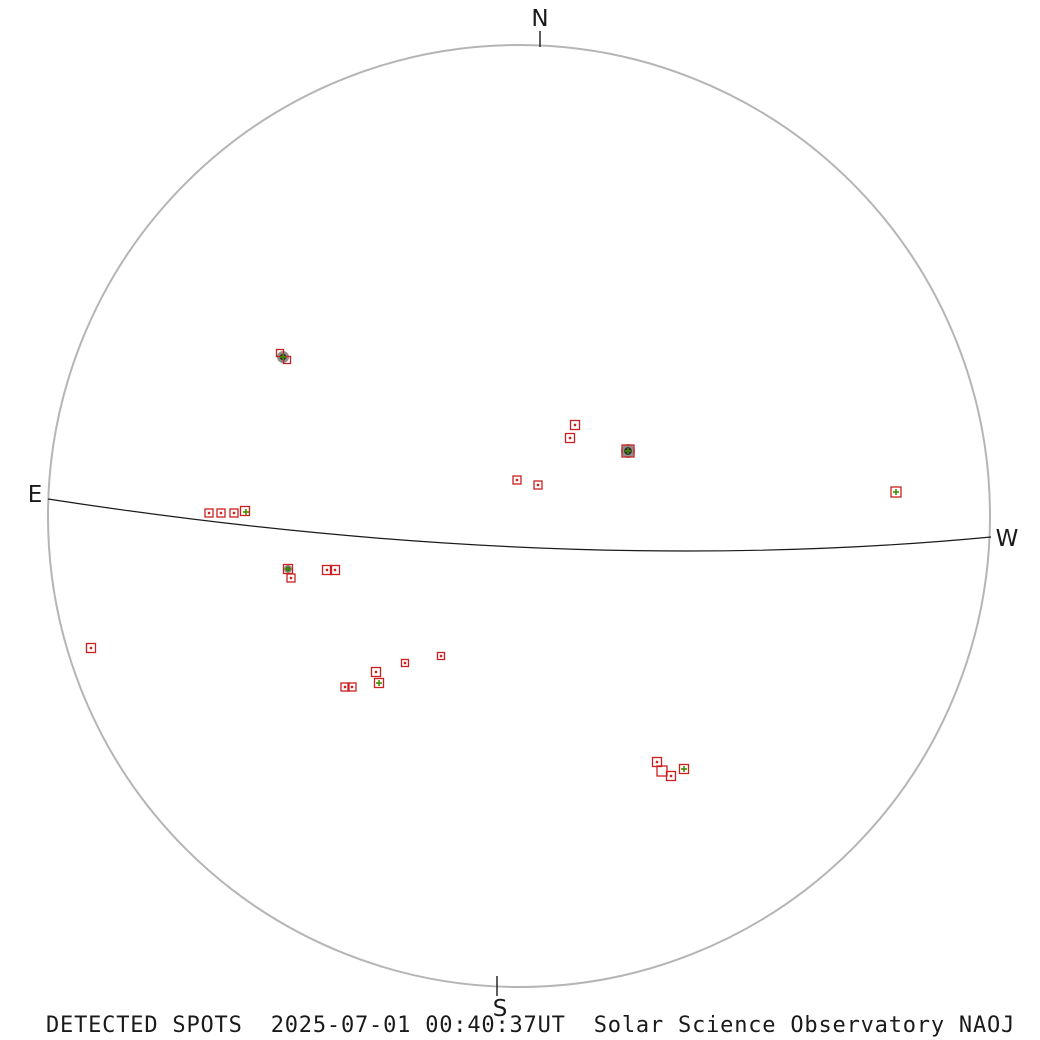 Image resolution: width=1040 pixels, height=1040 pixels. What do you see at coordinates (519, 525) in the screenshot?
I see `solar-equator-line` at bounding box center [519, 525].